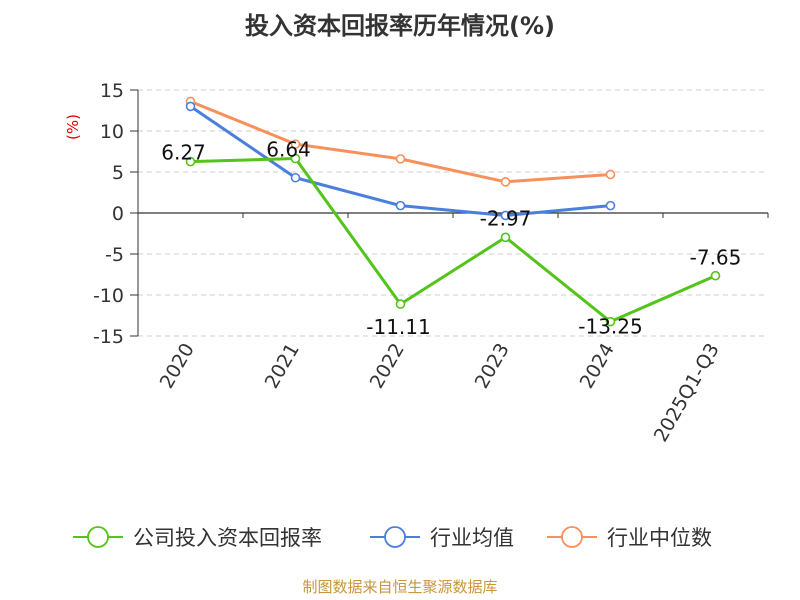 The width and height of the screenshot is (800, 600). What do you see at coordinates (114, 255) in the screenshot?
I see `y-tick-label: -5` at bounding box center [114, 255].